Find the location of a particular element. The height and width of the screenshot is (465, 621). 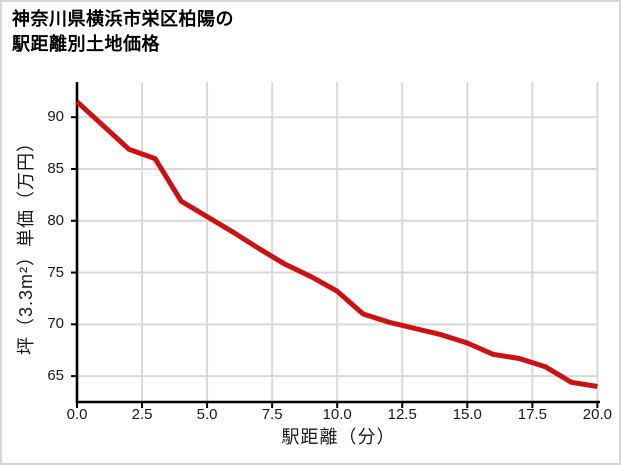

chart-title: 神奈川県横浜市栄区柏陽の 駅距離別土地価格 is located at coordinates (123, 32).